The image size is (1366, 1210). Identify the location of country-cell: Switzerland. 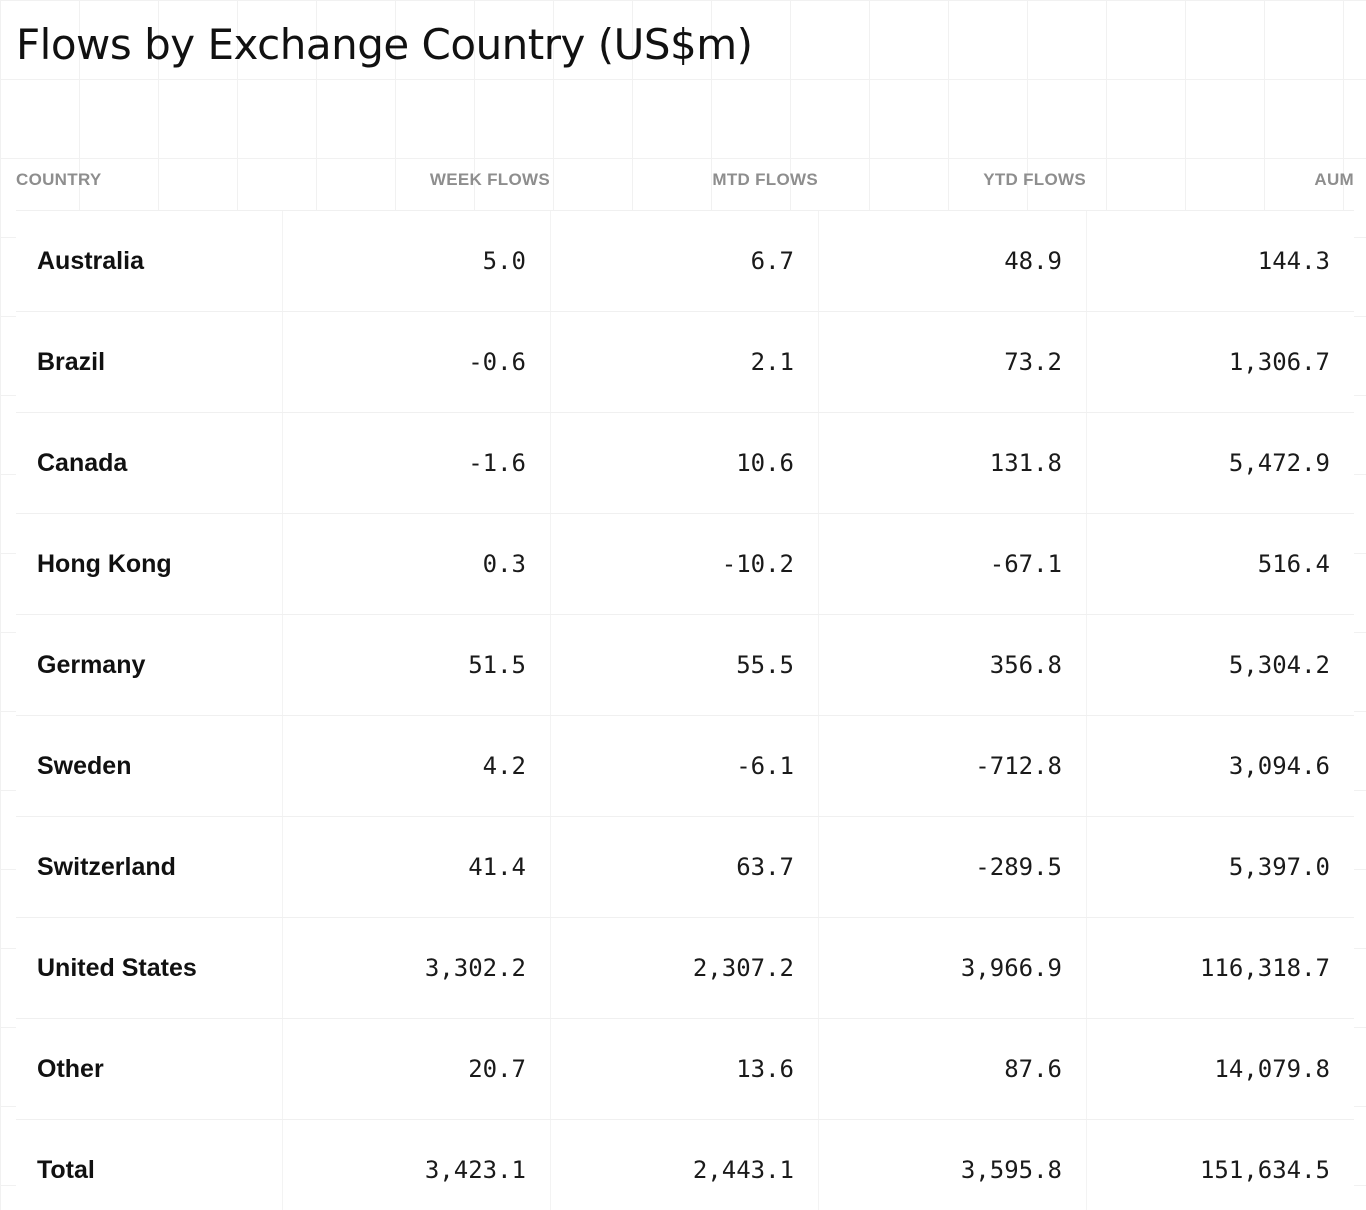
(106, 866).